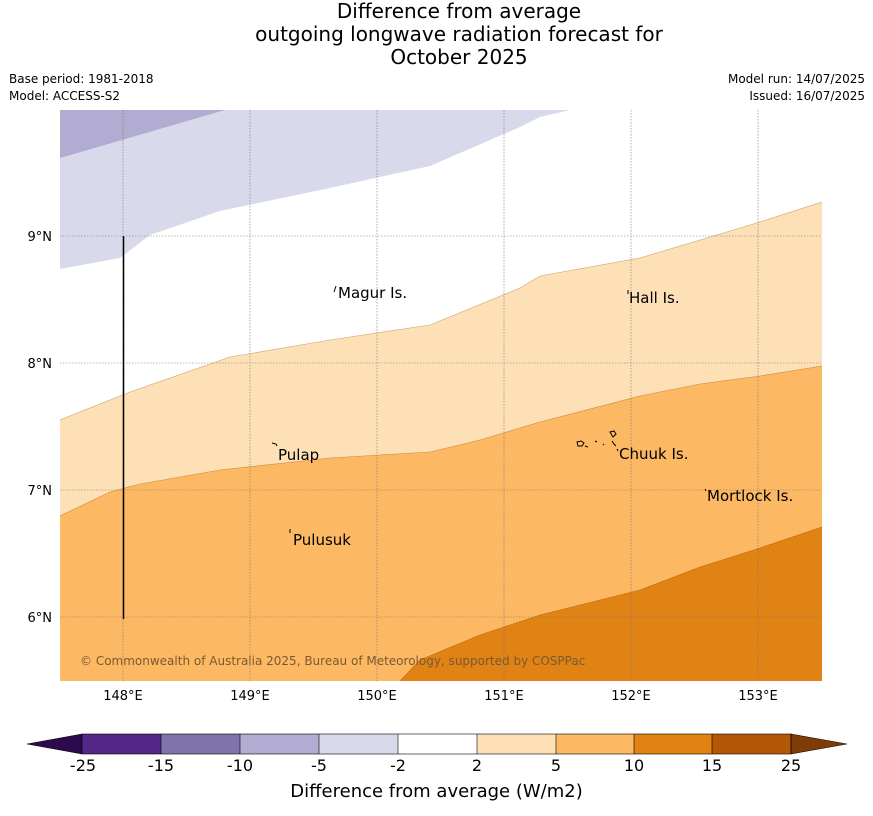 The height and width of the screenshot is (816, 873). I want to click on colorbar-label: Difference from average (W/m2), so click(436, 791).